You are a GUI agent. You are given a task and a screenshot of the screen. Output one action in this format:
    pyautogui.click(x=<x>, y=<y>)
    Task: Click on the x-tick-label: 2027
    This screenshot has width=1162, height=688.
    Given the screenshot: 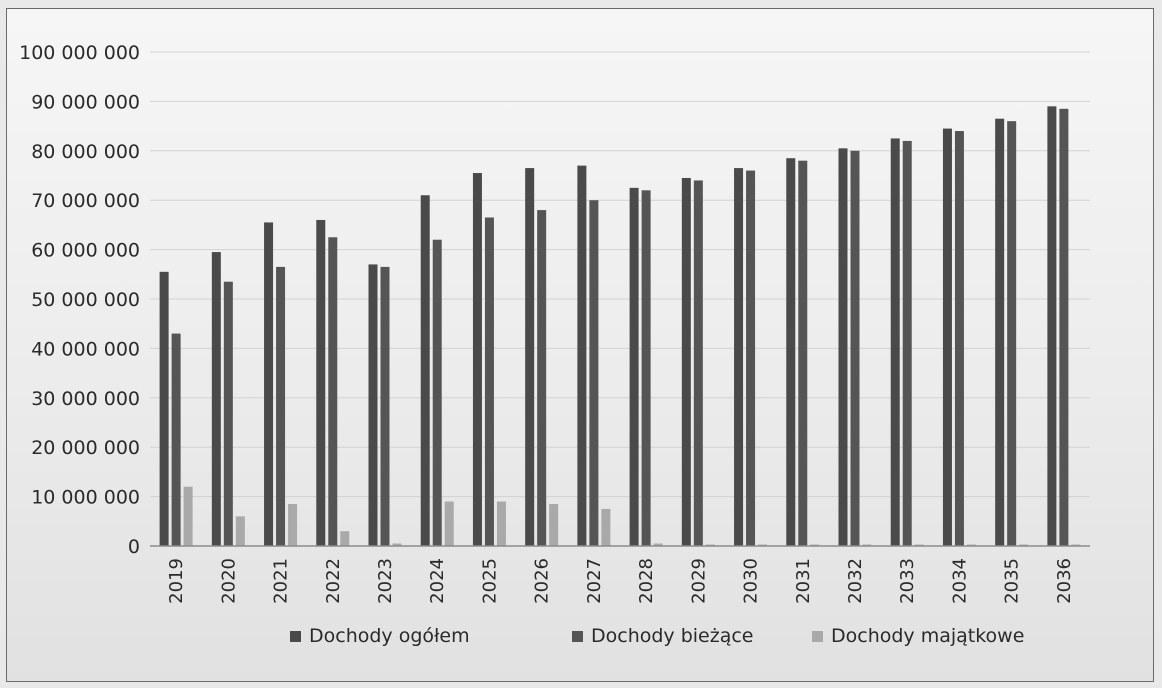 What is the action you would take?
    pyautogui.click(x=594, y=581)
    